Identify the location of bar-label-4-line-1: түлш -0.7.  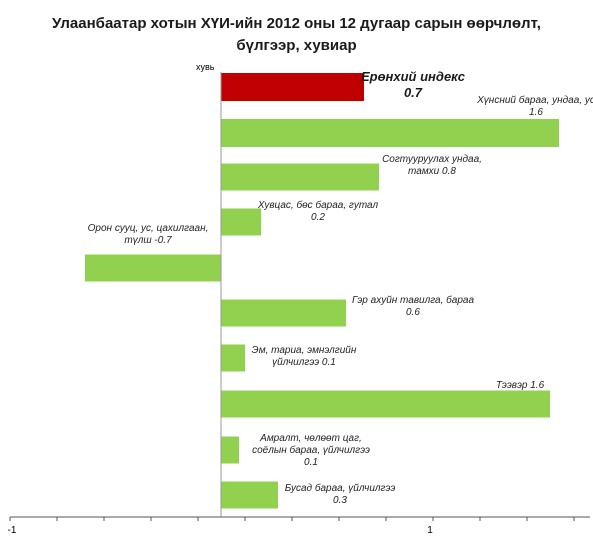
(148, 240).